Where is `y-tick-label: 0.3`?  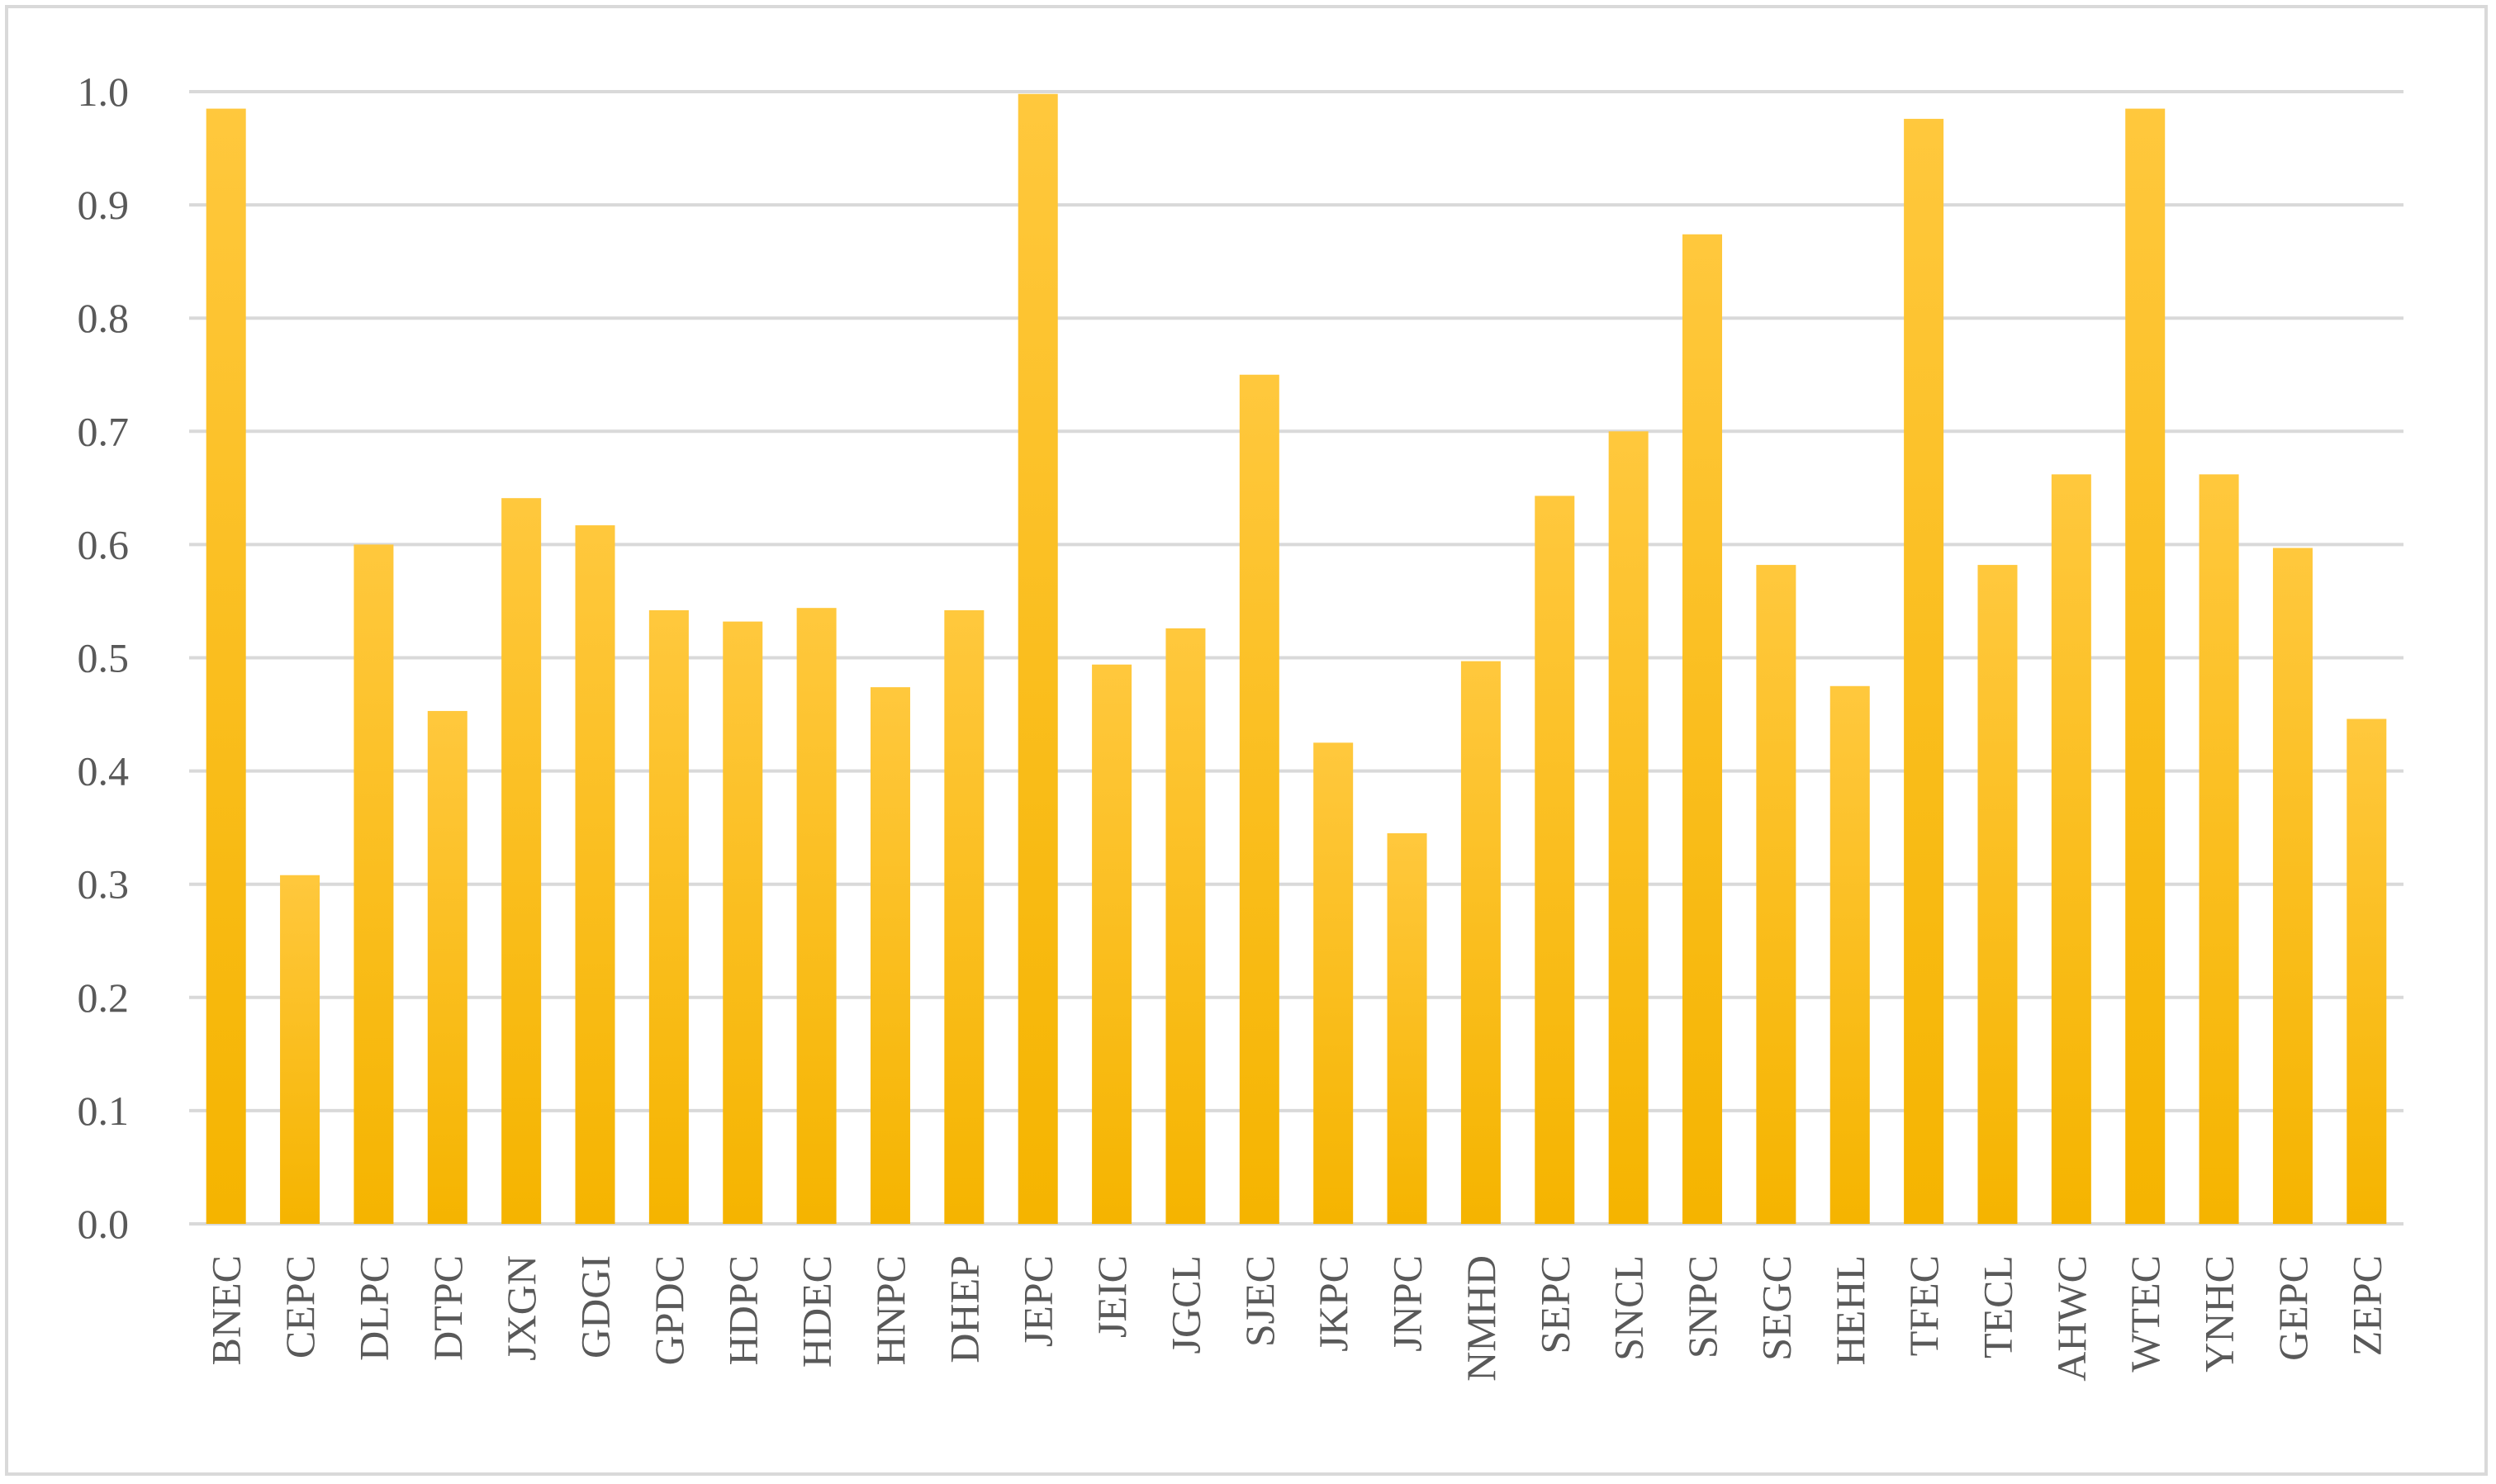
y-tick-label: 0.3 is located at coordinates (104, 884).